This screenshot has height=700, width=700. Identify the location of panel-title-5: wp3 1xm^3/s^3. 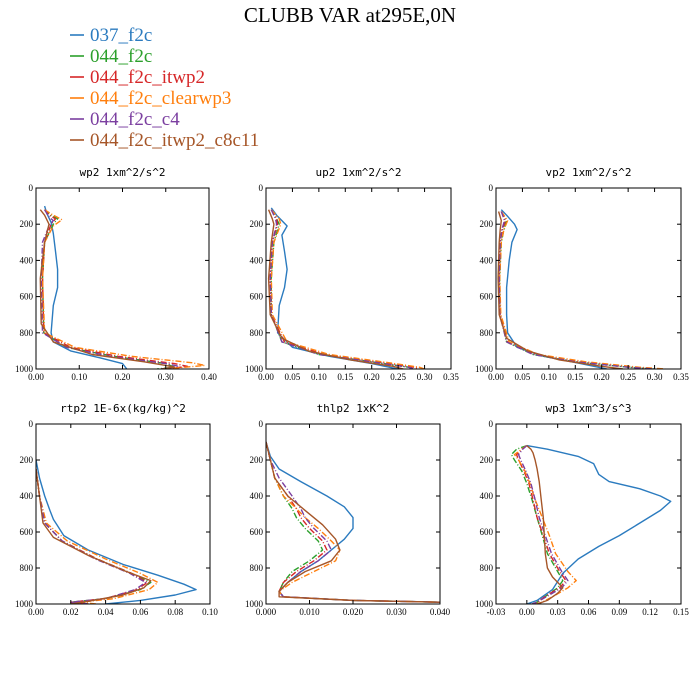
(588, 408).